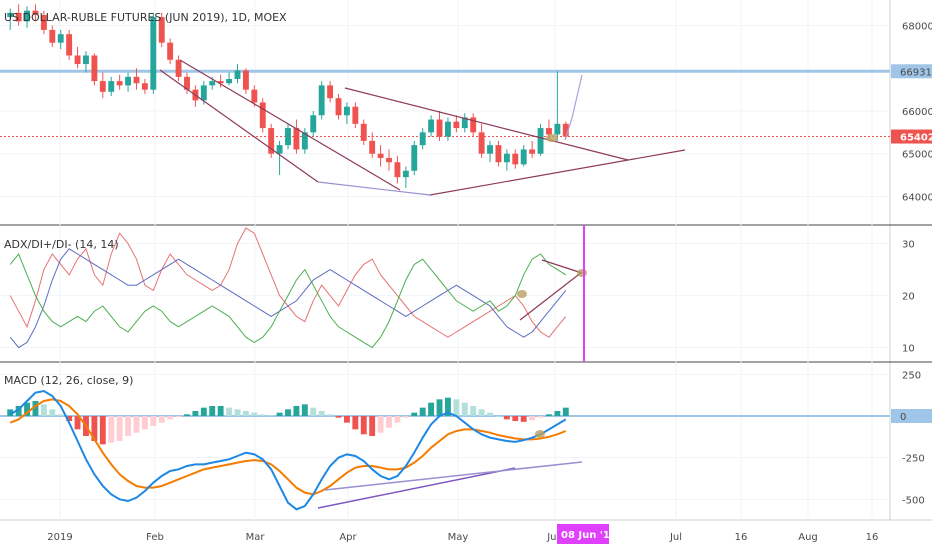  I want to click on time-tick-label: Jul, so click(675, 537).